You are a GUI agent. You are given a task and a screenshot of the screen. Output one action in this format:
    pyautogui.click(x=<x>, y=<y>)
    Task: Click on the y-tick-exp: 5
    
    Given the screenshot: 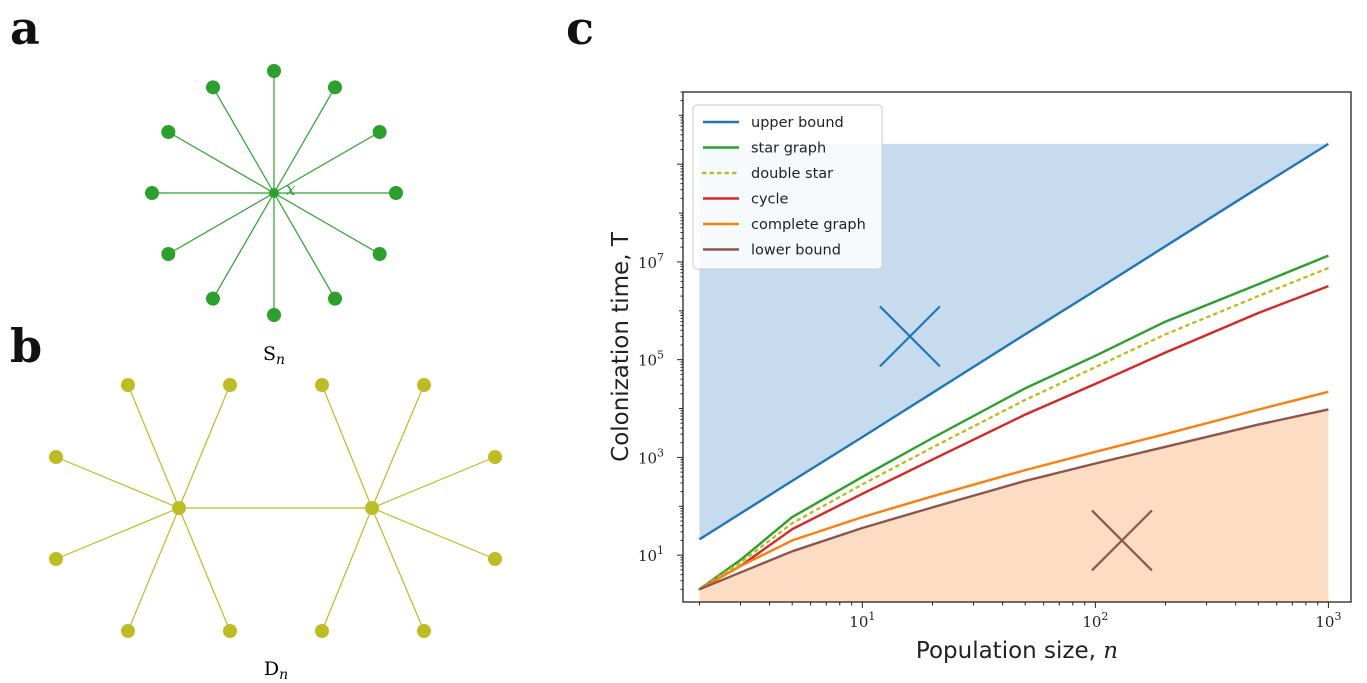 What is the action you would take?
    pyautogui.click(x=660, y=355)
    